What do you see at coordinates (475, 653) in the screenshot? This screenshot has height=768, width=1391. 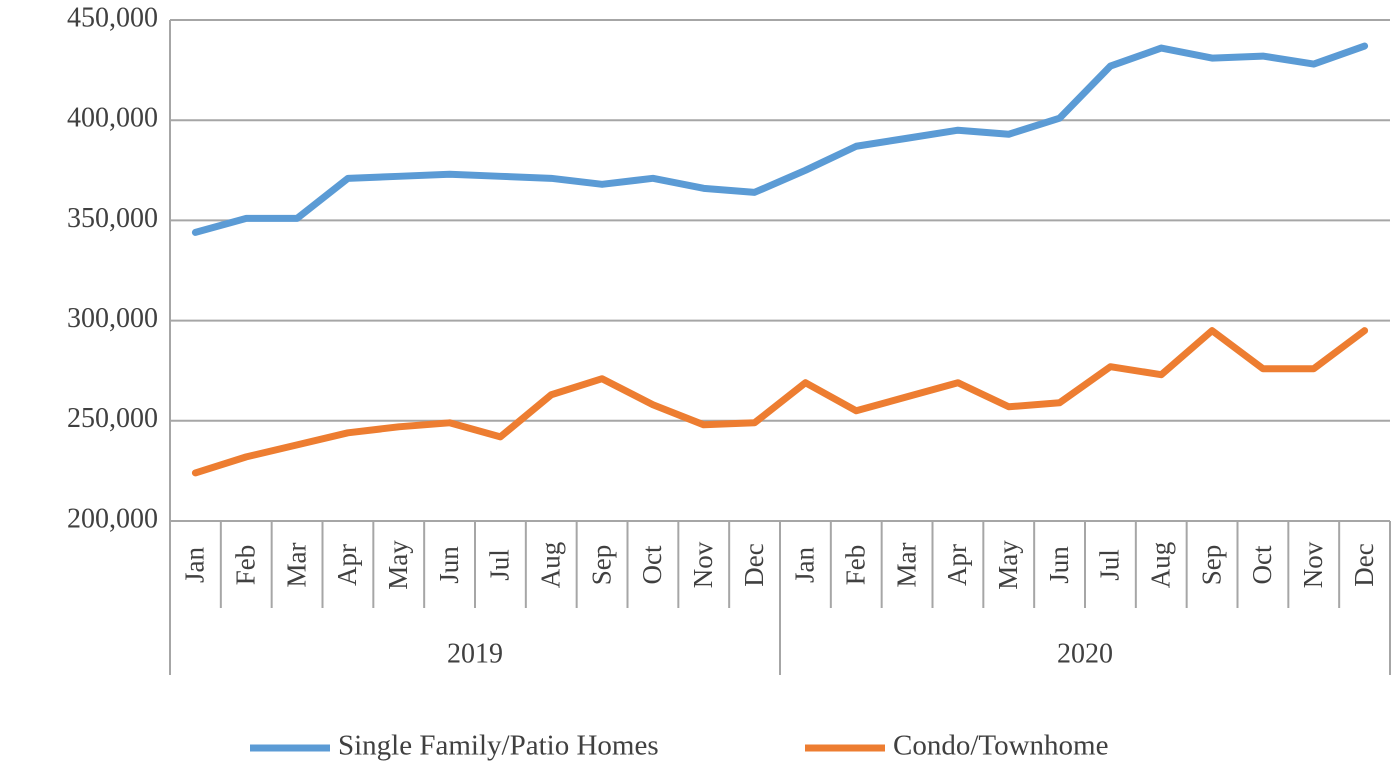 I see `group-label: 2019` at bounding box center [475, 653].